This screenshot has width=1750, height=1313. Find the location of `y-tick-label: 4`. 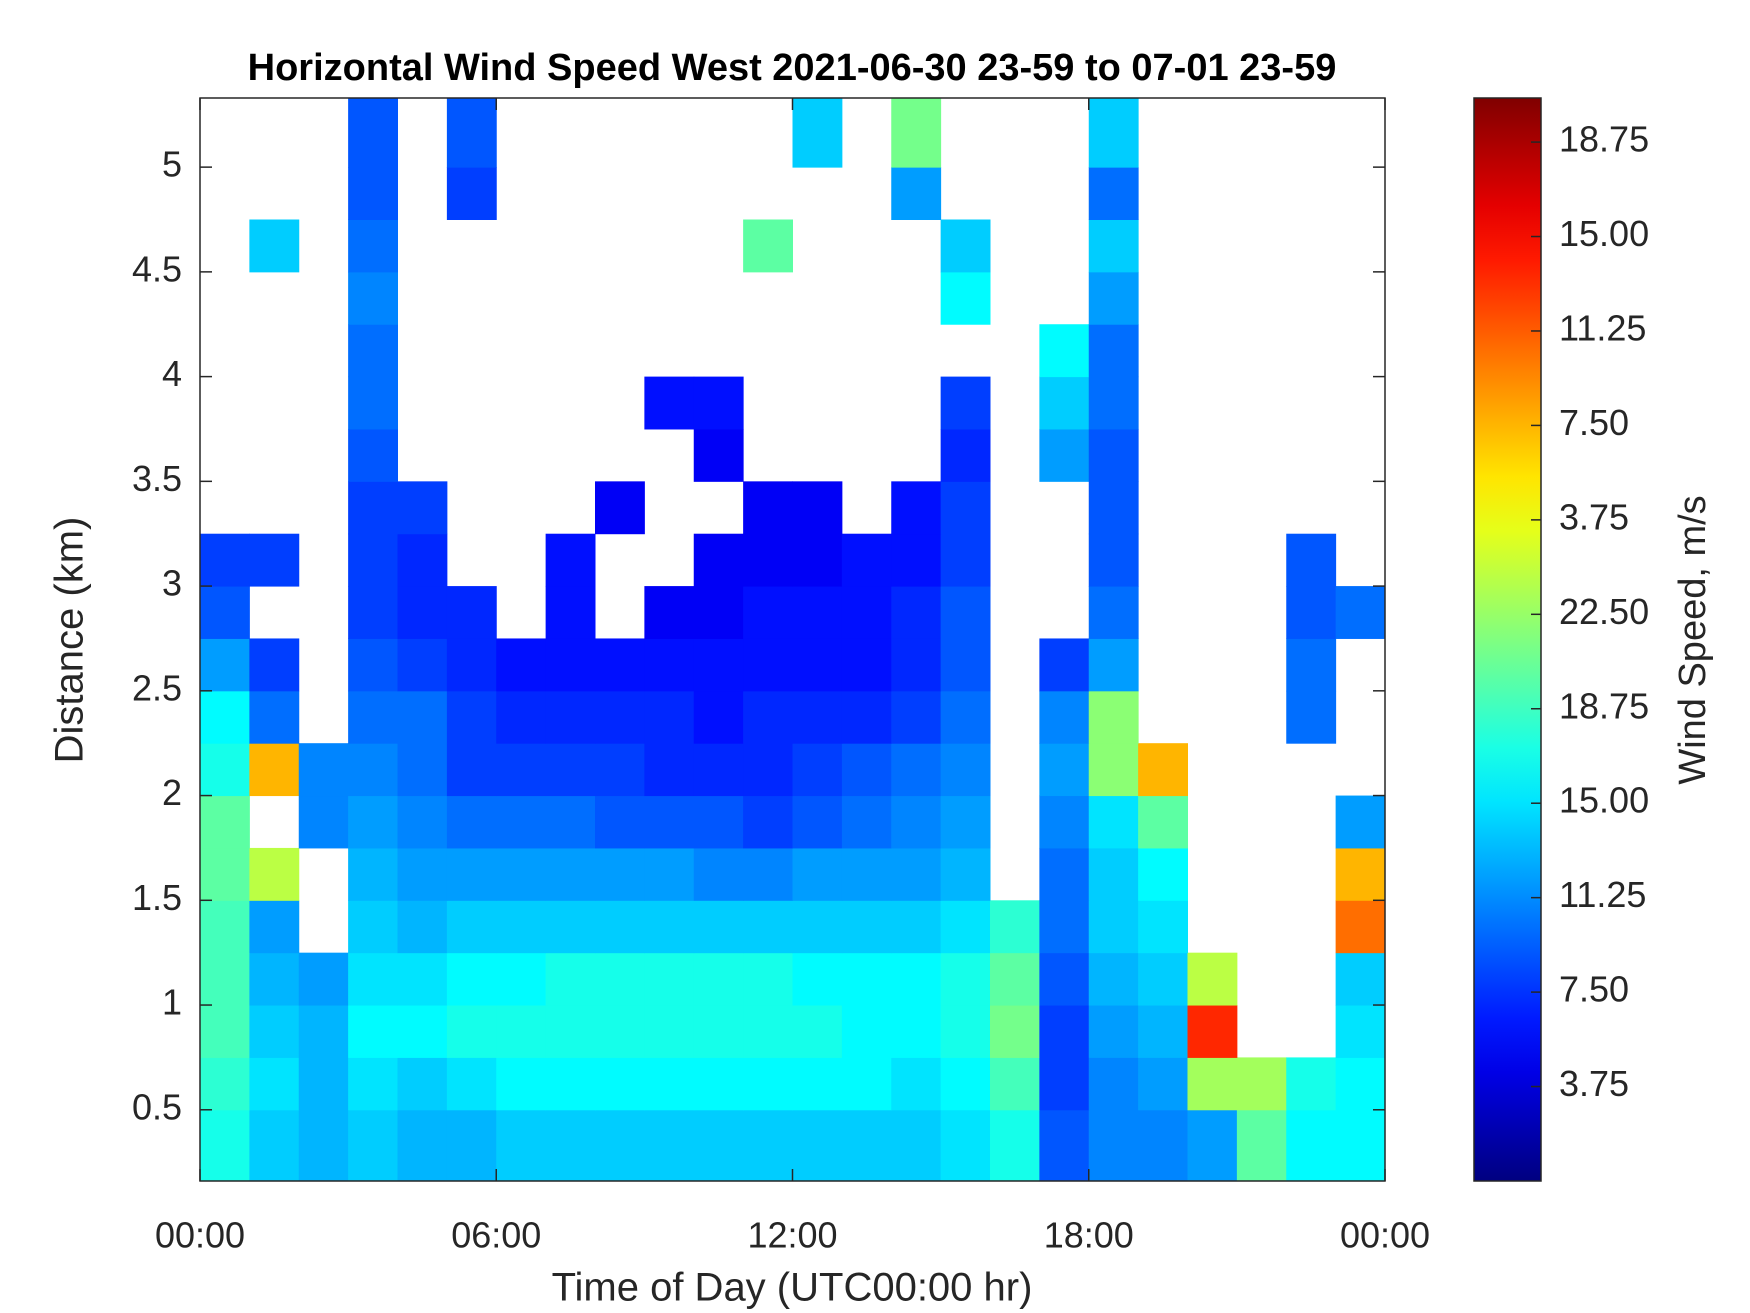

y-tick-label: 4 is located at coordinates (172, 373).